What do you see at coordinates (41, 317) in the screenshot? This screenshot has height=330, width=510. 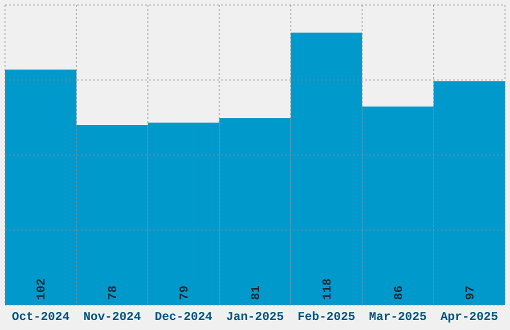 I see `x-tick-label: Oct-2024` at bounding box center [41, 317].